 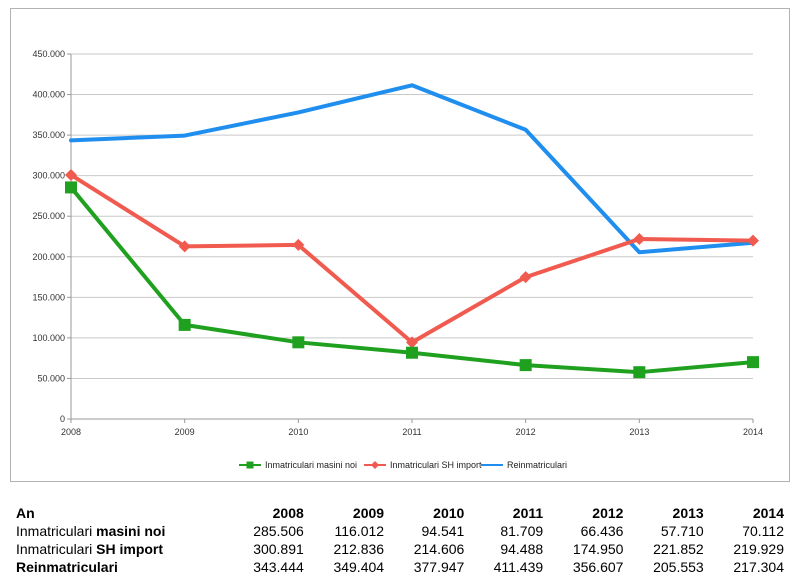 What do you see at coordinates (598, 549) in the screenshot?
I see `table-cell: 174.950` at bounding box center [598, 549].